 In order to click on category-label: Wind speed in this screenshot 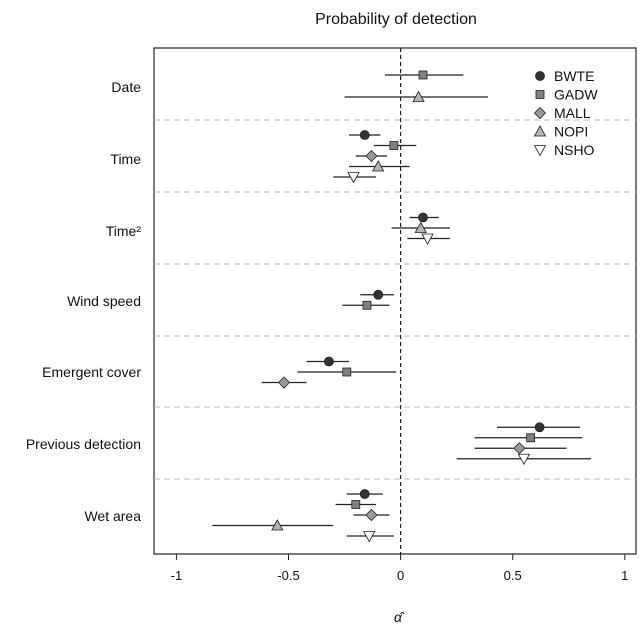, I will do `click(104, 301)`.